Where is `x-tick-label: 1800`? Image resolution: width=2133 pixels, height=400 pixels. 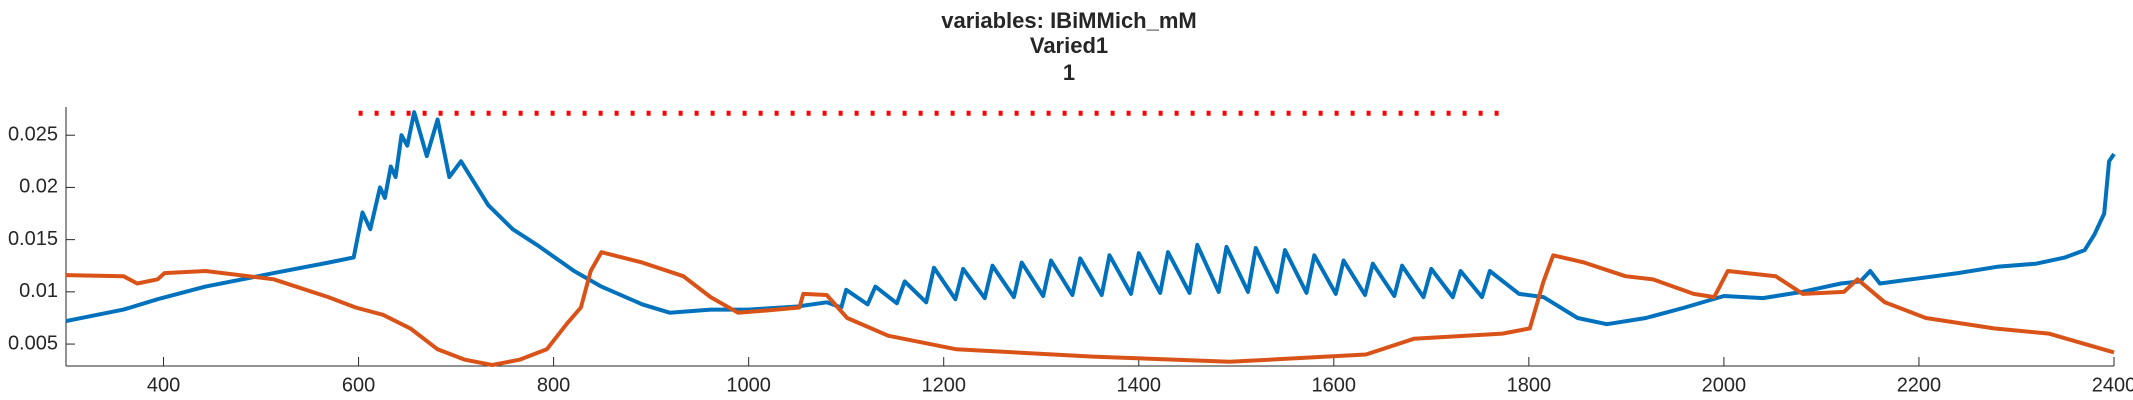 x-tick-label: 1800 is located at coordinates (1529, 385).